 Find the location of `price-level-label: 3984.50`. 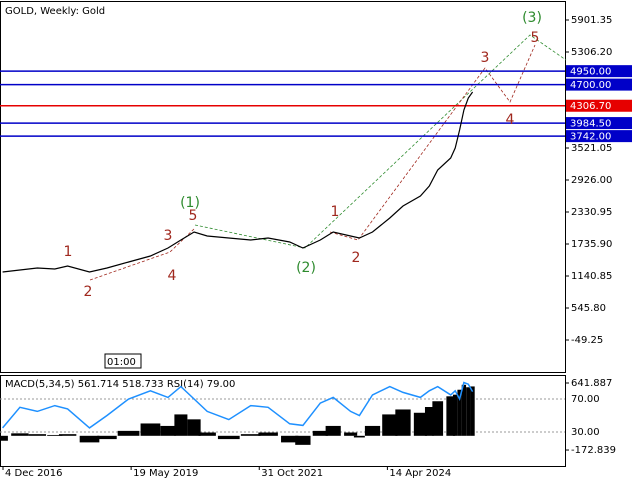

price-level-label: 3984.50 is located at coordinates (590, 124).